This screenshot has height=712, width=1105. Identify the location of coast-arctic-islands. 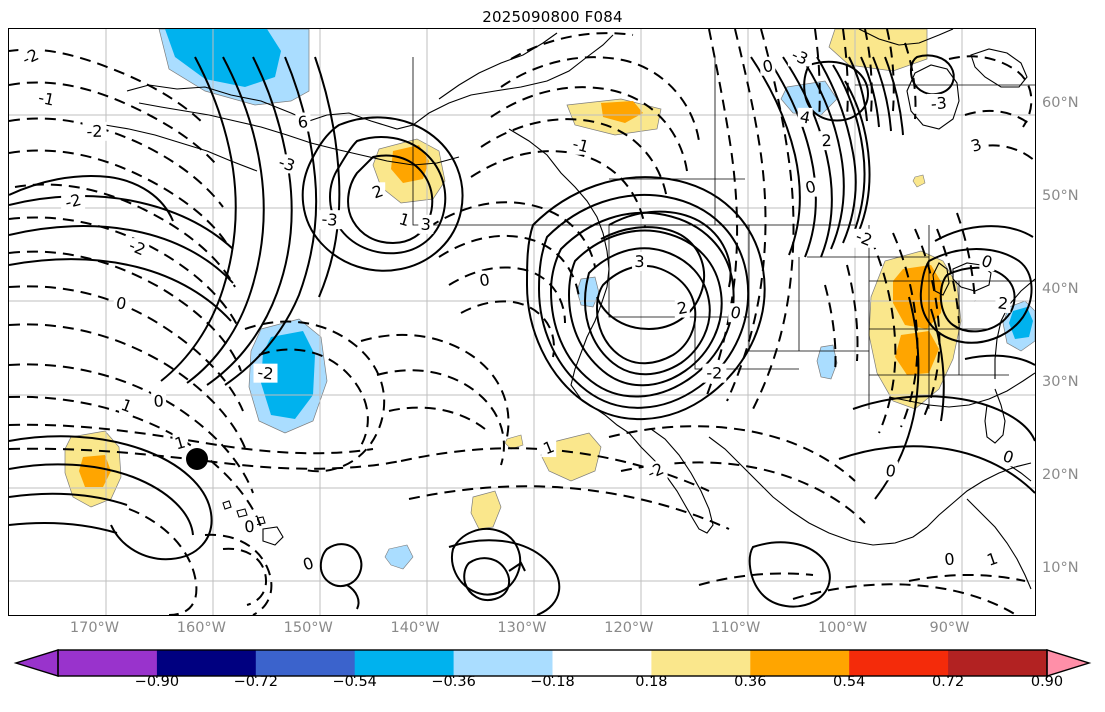
(999, 68).